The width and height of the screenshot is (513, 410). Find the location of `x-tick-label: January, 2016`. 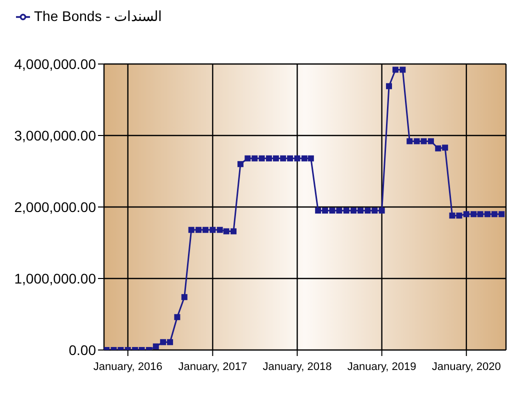

x-tick-label: January, 2016 is located at coordinates (127, 367).